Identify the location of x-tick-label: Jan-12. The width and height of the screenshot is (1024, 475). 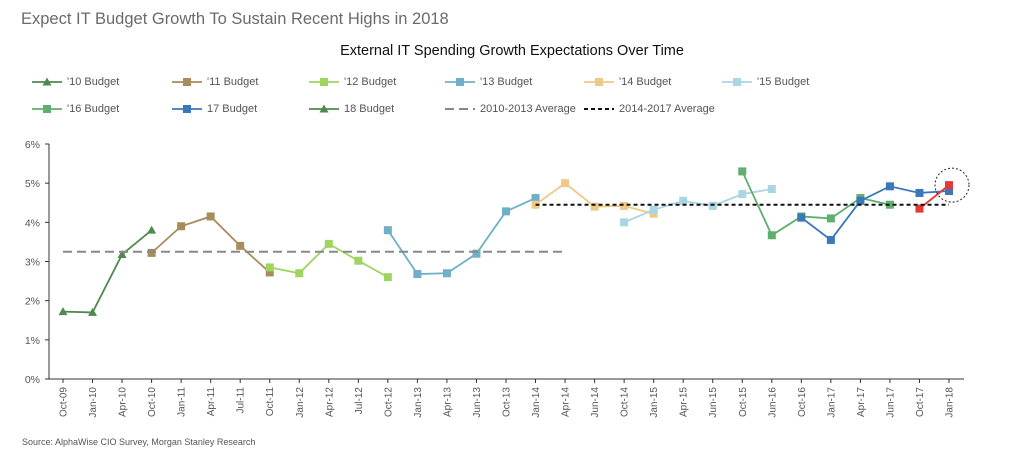
(300, 402).